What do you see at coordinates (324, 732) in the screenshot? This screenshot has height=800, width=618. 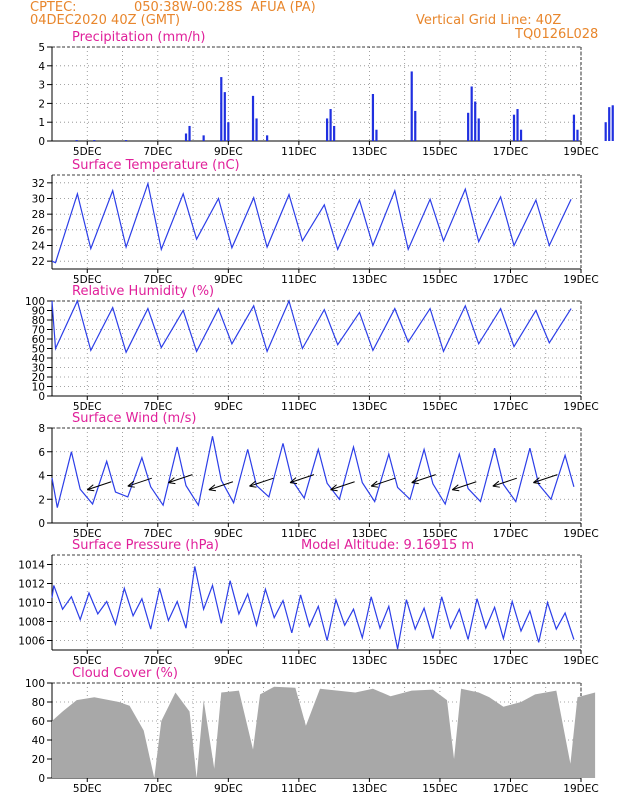 I see `cloud-cover-area` at bounding box center [324, 732].